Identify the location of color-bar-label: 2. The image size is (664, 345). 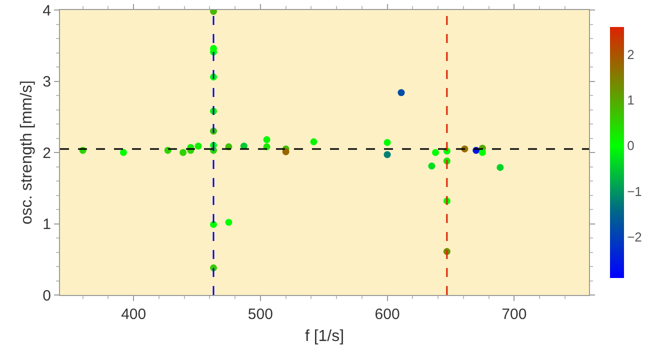
(630, 54).